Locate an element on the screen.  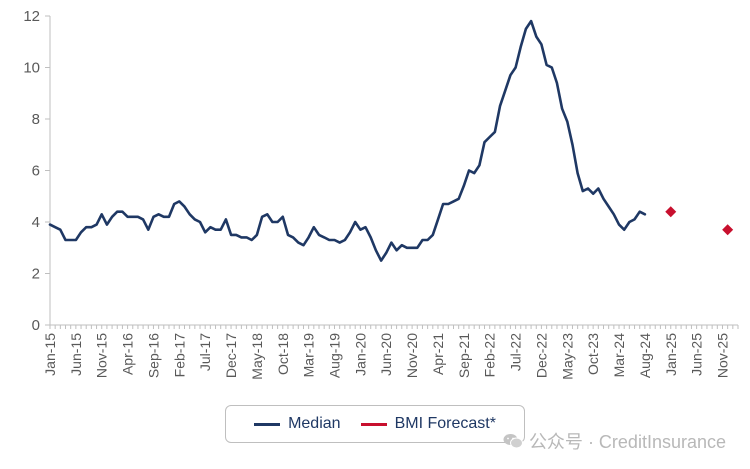
x-tick-label: Jan-25 is located at coordinates (671, 354).